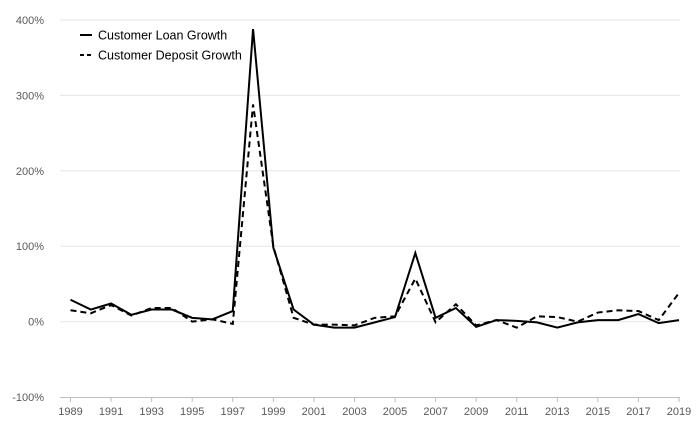 This screenshot has width=700, height=438. Describe the element at coordinates (435, 412) in the screenshot. I see `x-tick-label: 2007` at that location.